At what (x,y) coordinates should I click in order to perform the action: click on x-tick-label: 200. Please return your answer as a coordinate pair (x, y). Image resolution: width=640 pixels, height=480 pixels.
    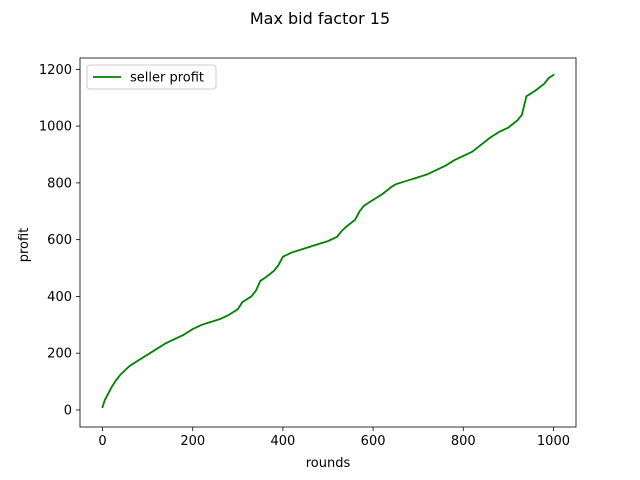
    Looking at the image, I should click on (192, 441).